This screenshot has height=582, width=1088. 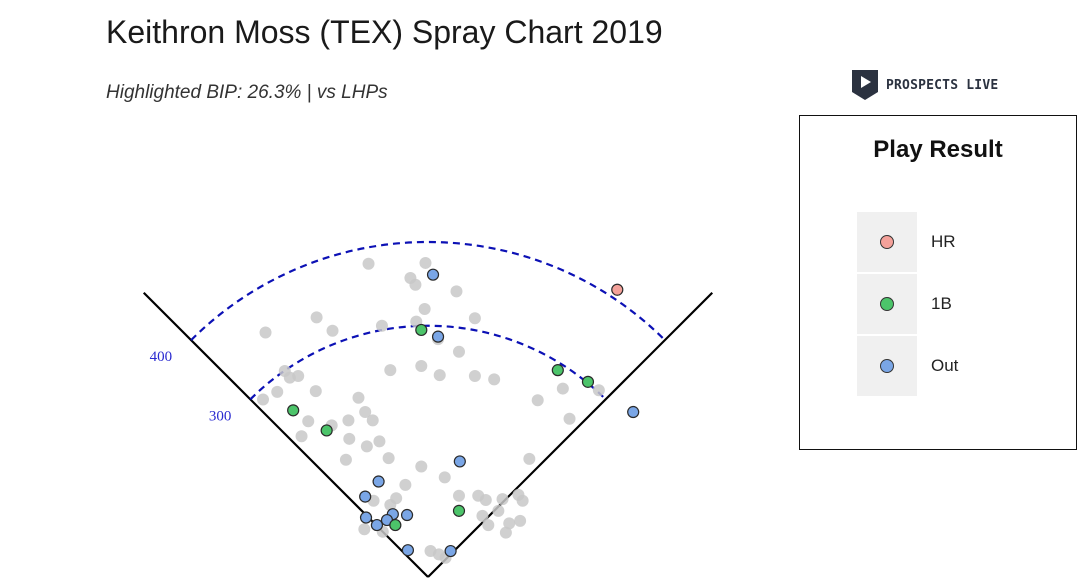 I want to click on legend-dot-hr, so click(x=887, y=242).